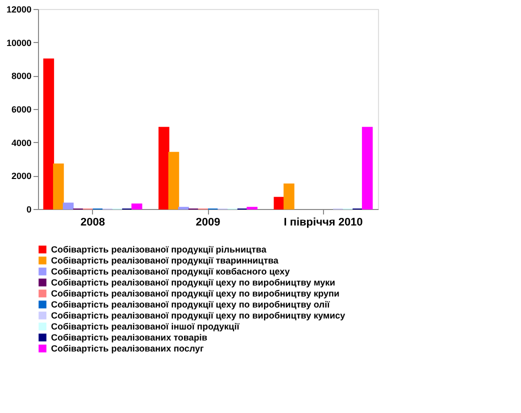 Image resolution: width=521 pixels, height=413 pixels. What do you see at coordinates (129, 337) in the screenshot?
I see `legend-label: Собівартість реалізованих товарів` at bounding box center [129, 337].